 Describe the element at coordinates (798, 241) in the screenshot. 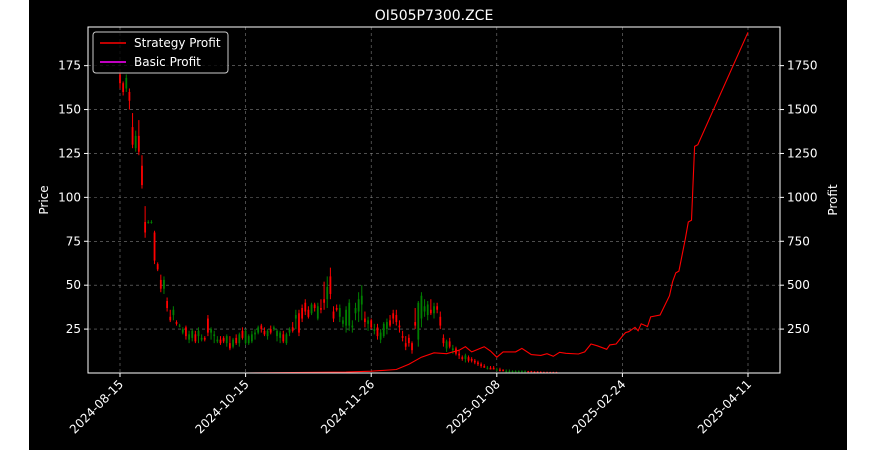

I see `right-tick-label: 750` at that location.